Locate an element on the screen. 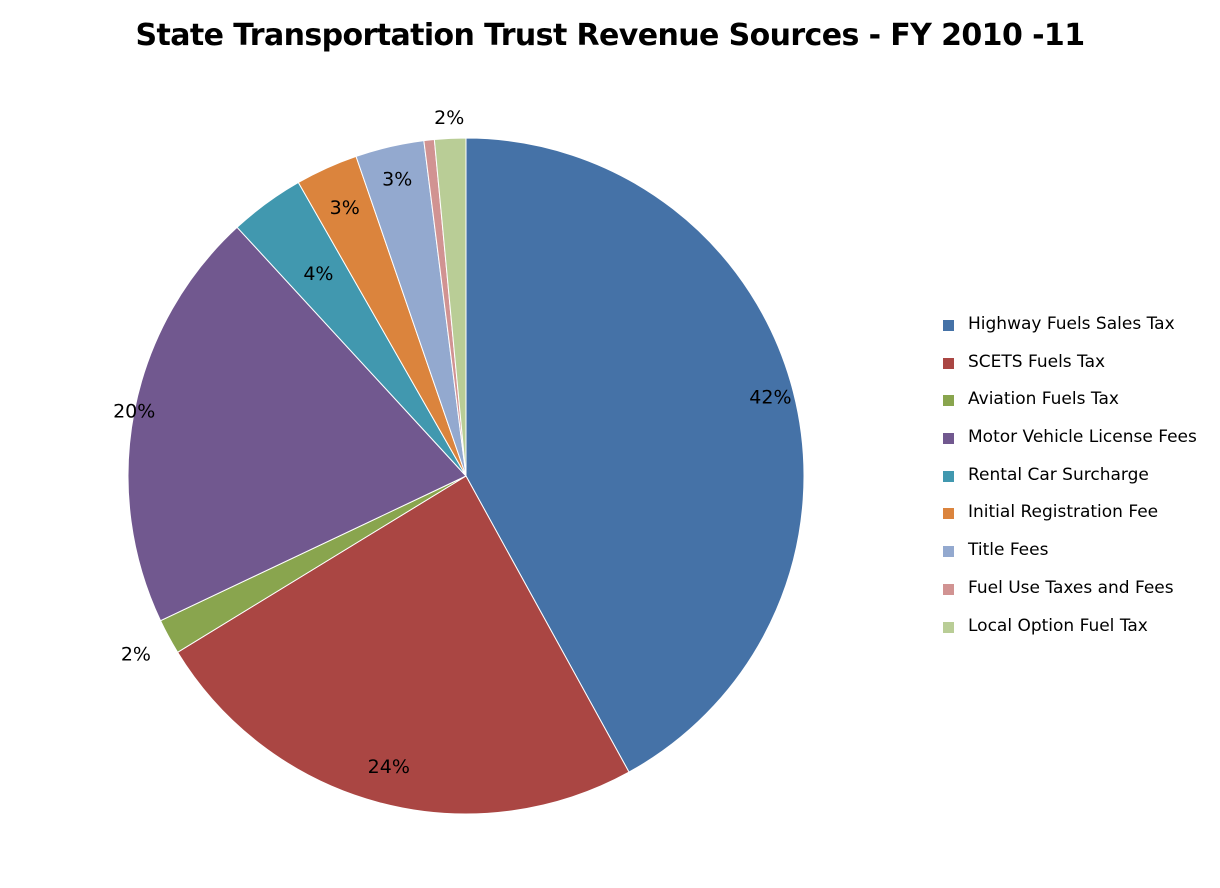 The height and width of the screenshot is (888, 1220). legend-label: Rental Car Surcharge is located at coordinates (1058, 474).